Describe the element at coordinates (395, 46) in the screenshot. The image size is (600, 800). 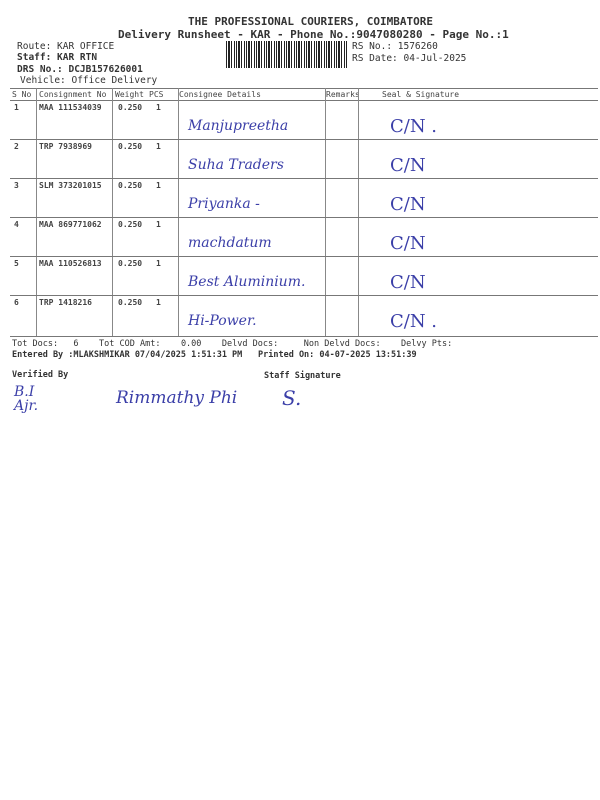
I see `rs-number: RS No.: 1576260` at that location.